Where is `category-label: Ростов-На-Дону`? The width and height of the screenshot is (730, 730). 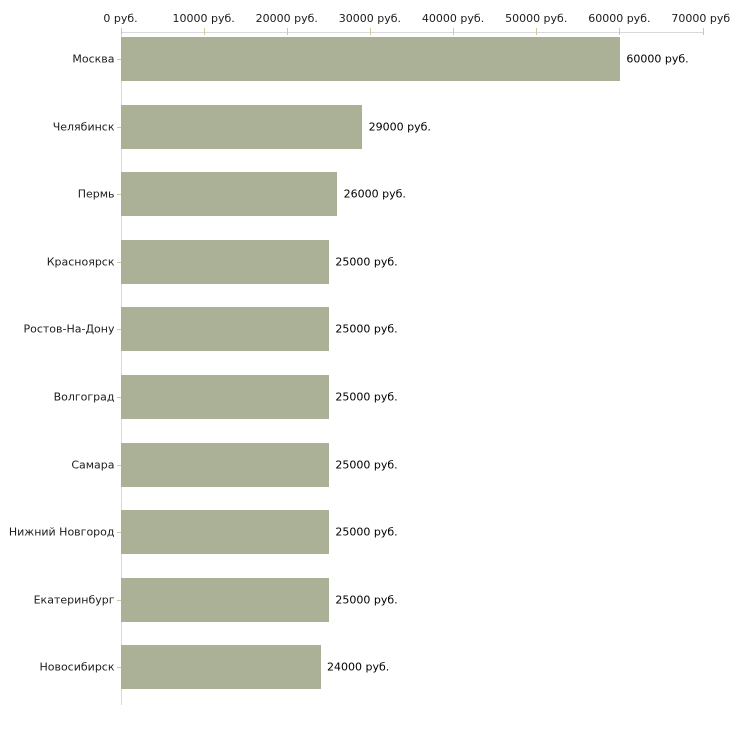 category-label: Ростов-На-Дону is located at coordinates (69, 329).